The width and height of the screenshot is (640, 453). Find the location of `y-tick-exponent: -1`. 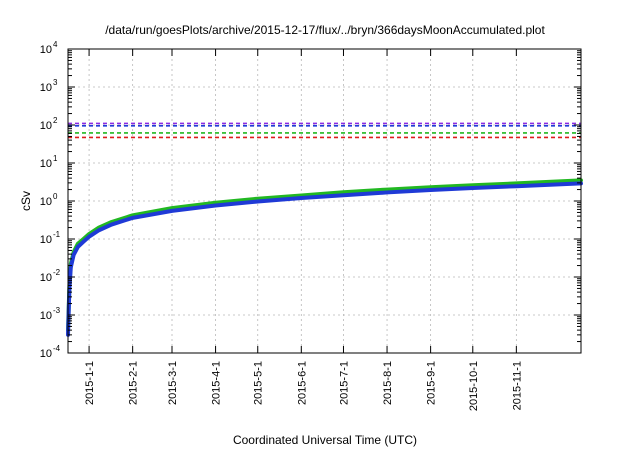

y-tick-exponent: -1 is located at coordinates (57, 234).